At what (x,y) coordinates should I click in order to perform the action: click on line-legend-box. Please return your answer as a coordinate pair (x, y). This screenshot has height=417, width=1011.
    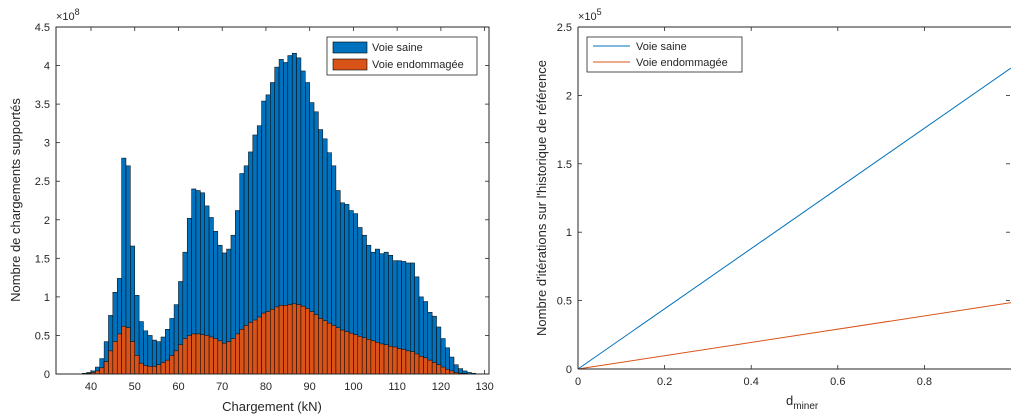
    Looking at the image, I should click on (664, 54).